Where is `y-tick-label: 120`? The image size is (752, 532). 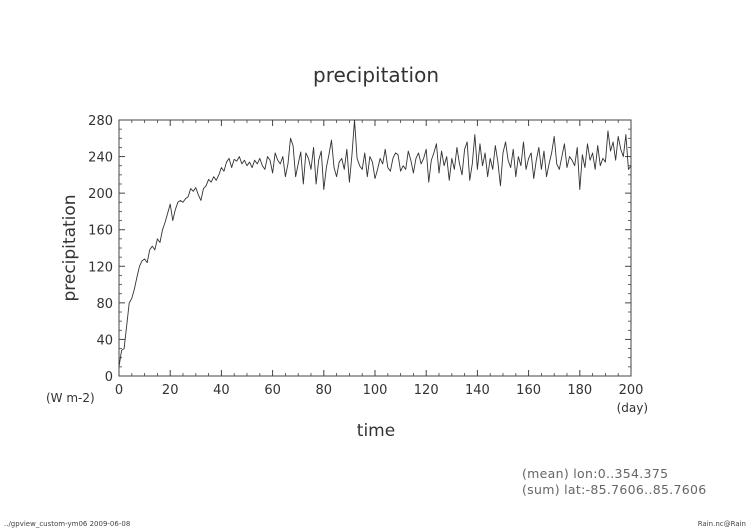 y-tick-label: 120 is located at coordinates (100, 267).